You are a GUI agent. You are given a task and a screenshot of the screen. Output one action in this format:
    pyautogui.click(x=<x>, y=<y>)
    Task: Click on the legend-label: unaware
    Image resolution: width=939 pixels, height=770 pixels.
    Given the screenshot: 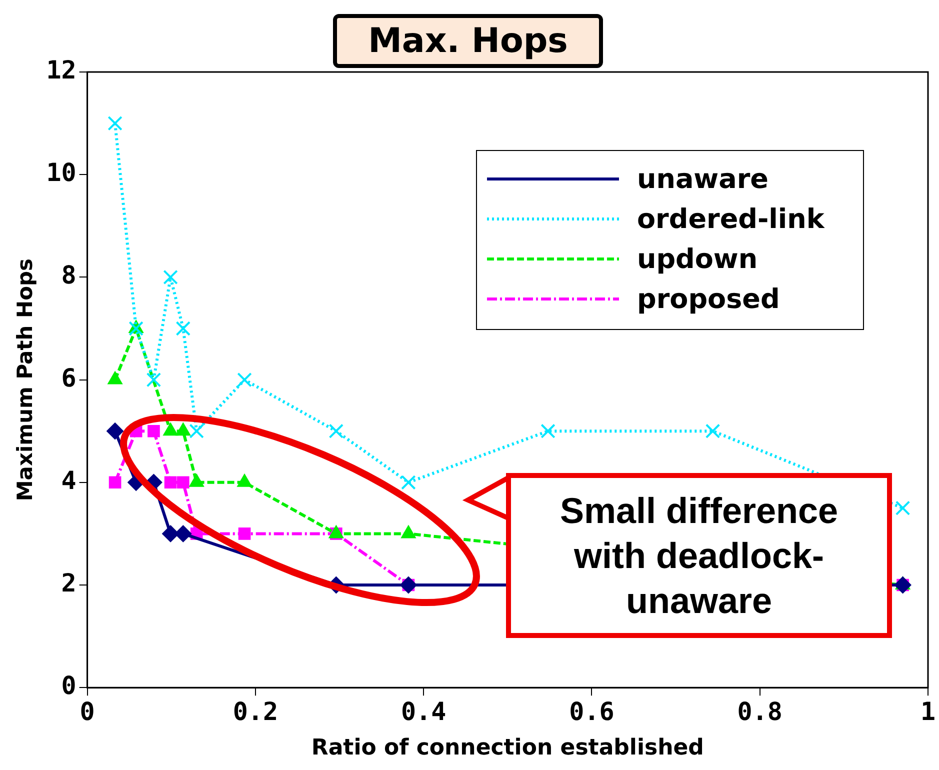 What is the action you would take?
    pyautogui.click(x=702, y=179)
    